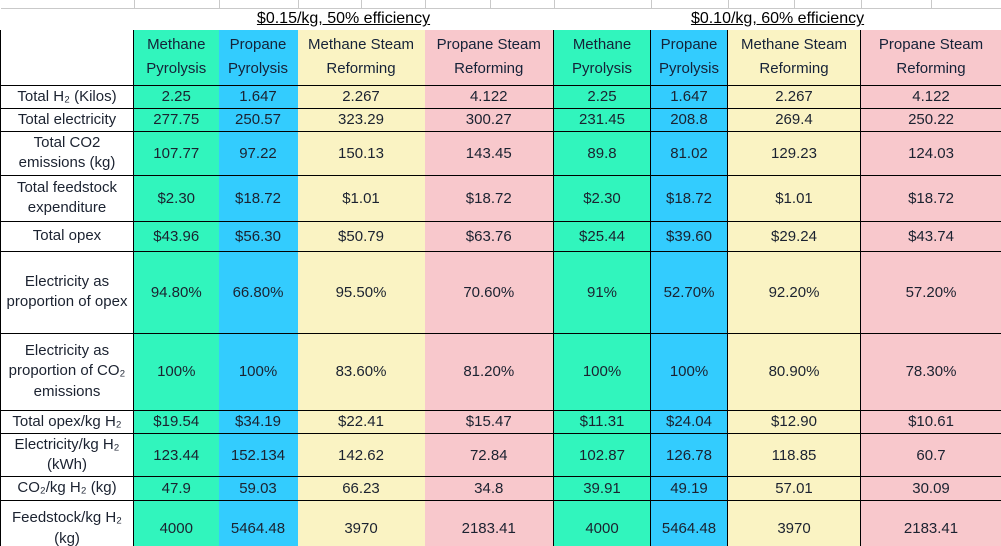  What do you see at coordinates (361, 292) in the screenshot?
I see `cell: 95.50%` at bounding box center [361, 292].